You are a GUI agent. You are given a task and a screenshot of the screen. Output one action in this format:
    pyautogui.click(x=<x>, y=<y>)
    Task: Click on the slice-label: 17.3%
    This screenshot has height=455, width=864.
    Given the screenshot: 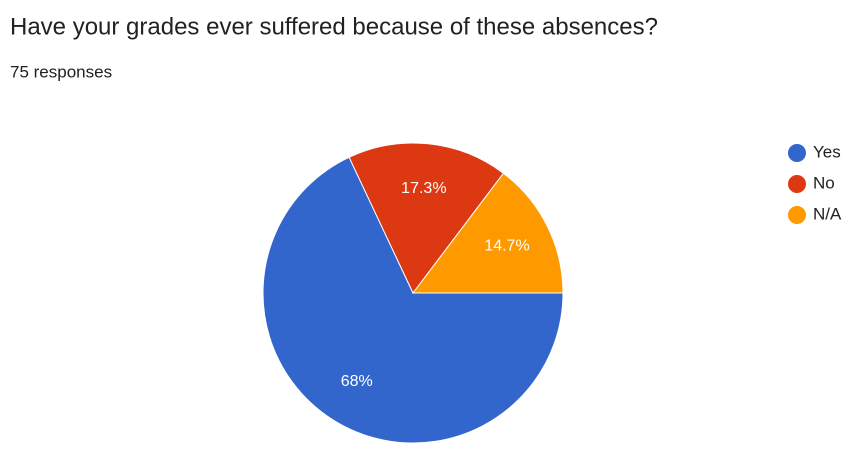 What is the action you would take?
    pyautogui.click(x=423, y=188)
    